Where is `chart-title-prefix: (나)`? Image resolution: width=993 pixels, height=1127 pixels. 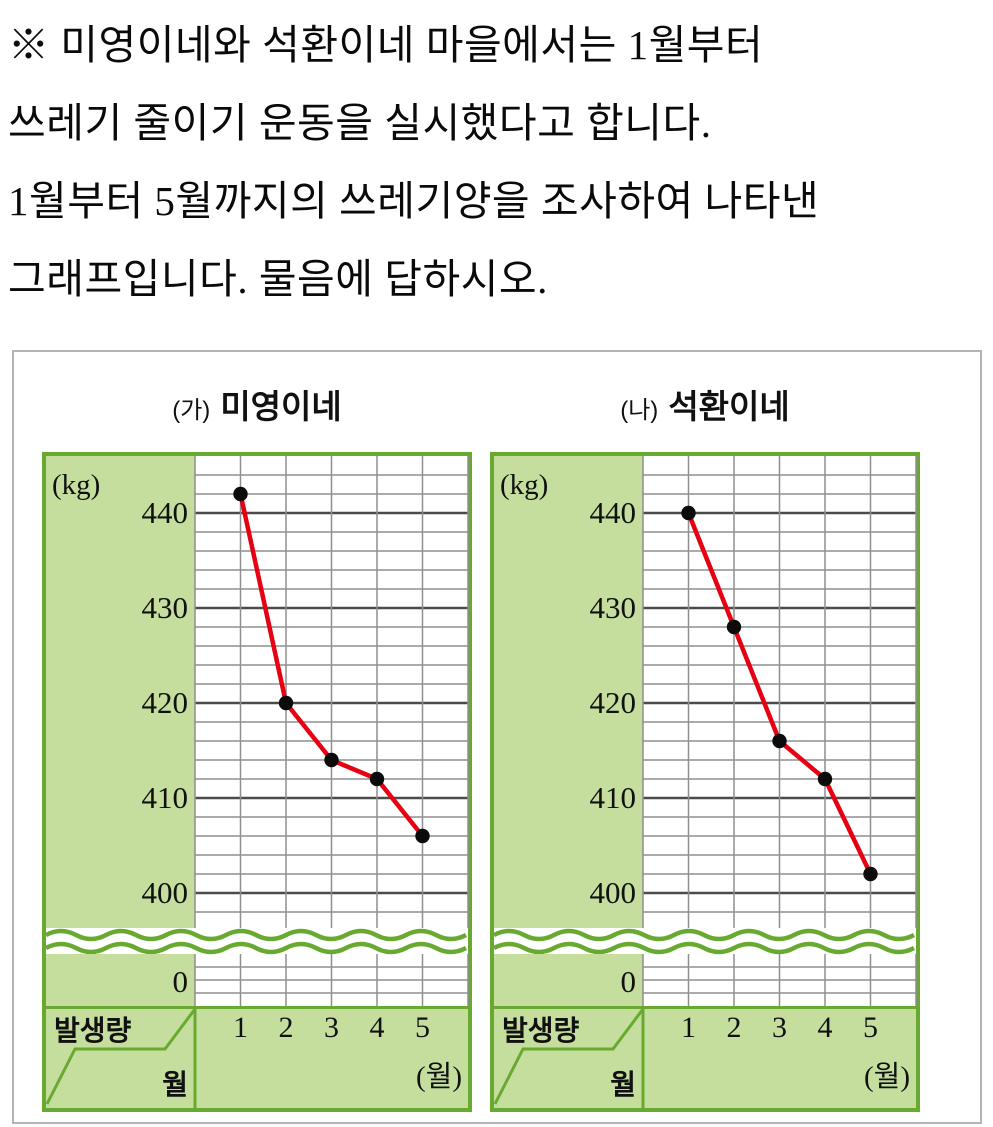 chart-title-prefix: (나) is located at coordinates (639, 410).